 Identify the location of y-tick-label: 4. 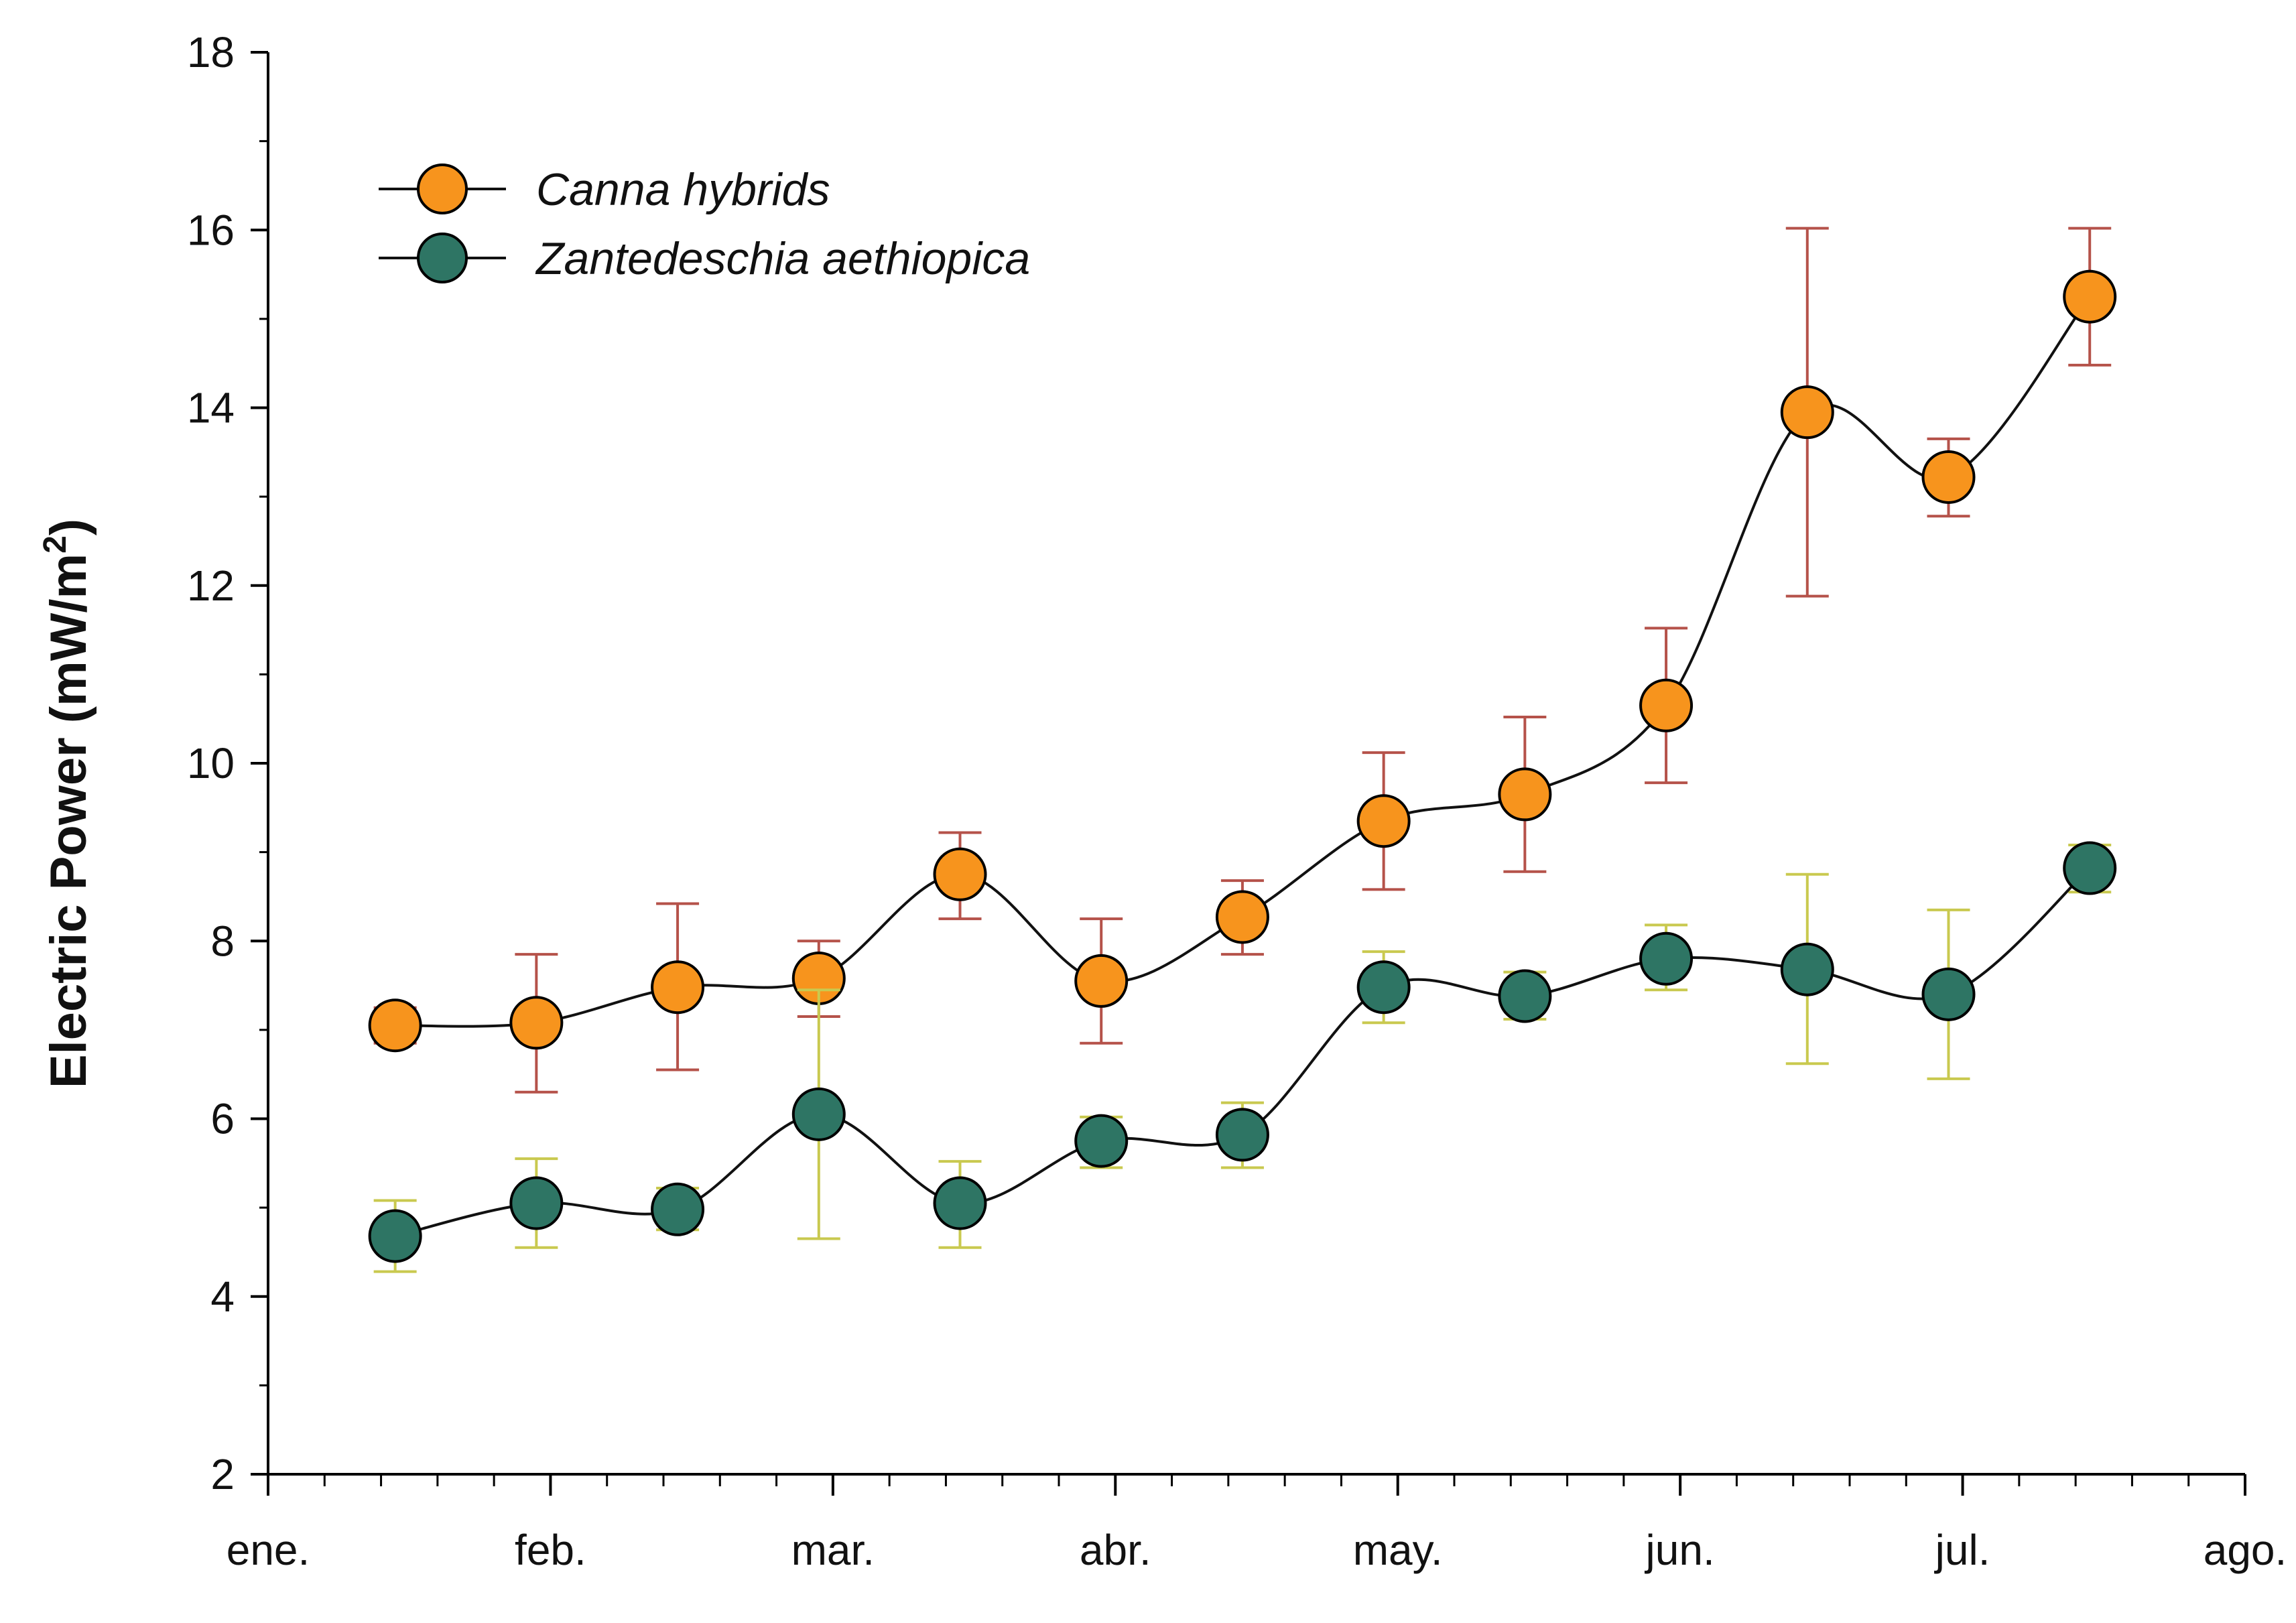
(222, 1297).